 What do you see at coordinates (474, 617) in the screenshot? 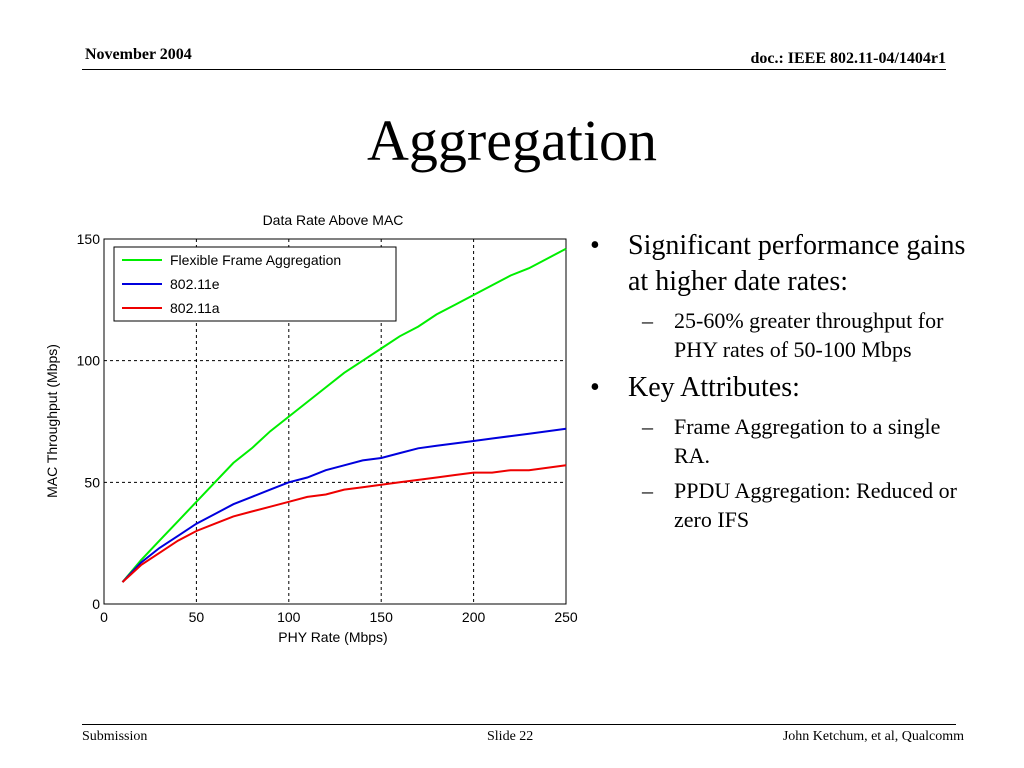
I see `x-tick-label: 200` at bounding box center [474, 617].